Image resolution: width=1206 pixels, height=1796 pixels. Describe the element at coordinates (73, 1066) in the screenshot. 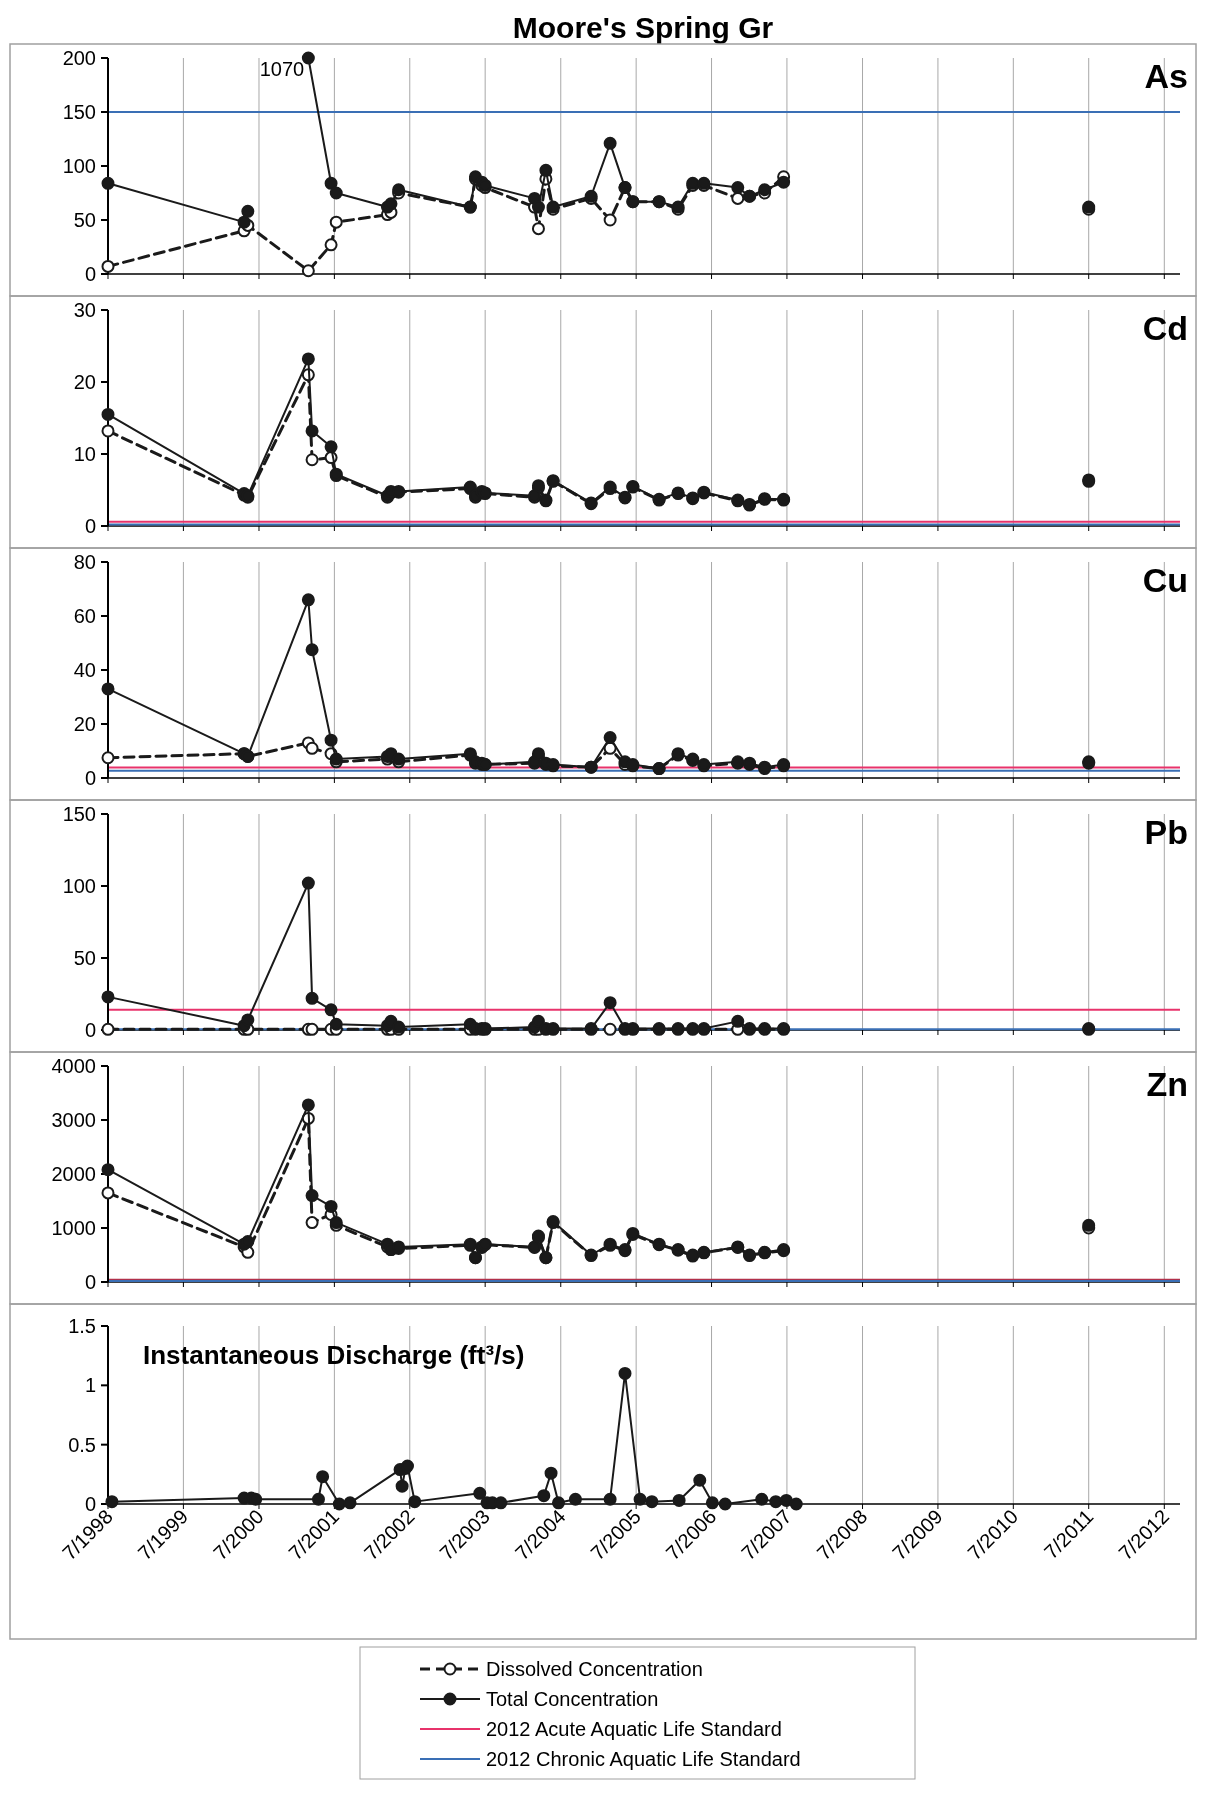

I see `y-tick-label: 4000` at that location.